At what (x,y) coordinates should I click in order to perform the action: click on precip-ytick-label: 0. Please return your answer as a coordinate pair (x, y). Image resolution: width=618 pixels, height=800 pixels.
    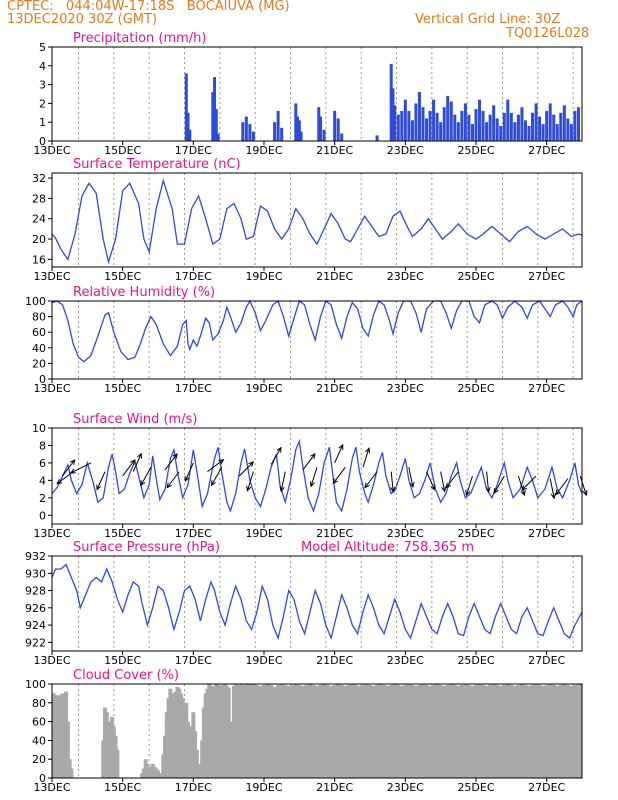
    Looking at the image, I should click on (42, 141).